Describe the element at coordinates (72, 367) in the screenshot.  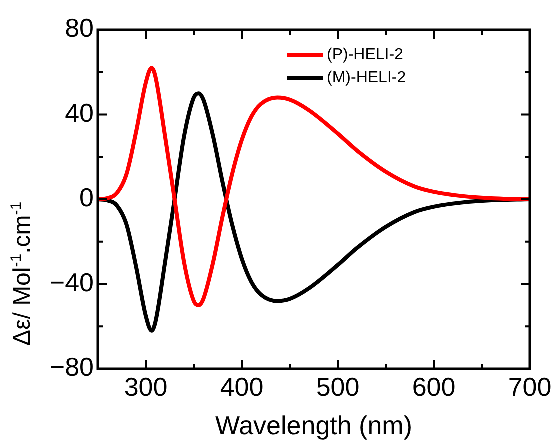
I see `y-tick-label: −80` at that location.